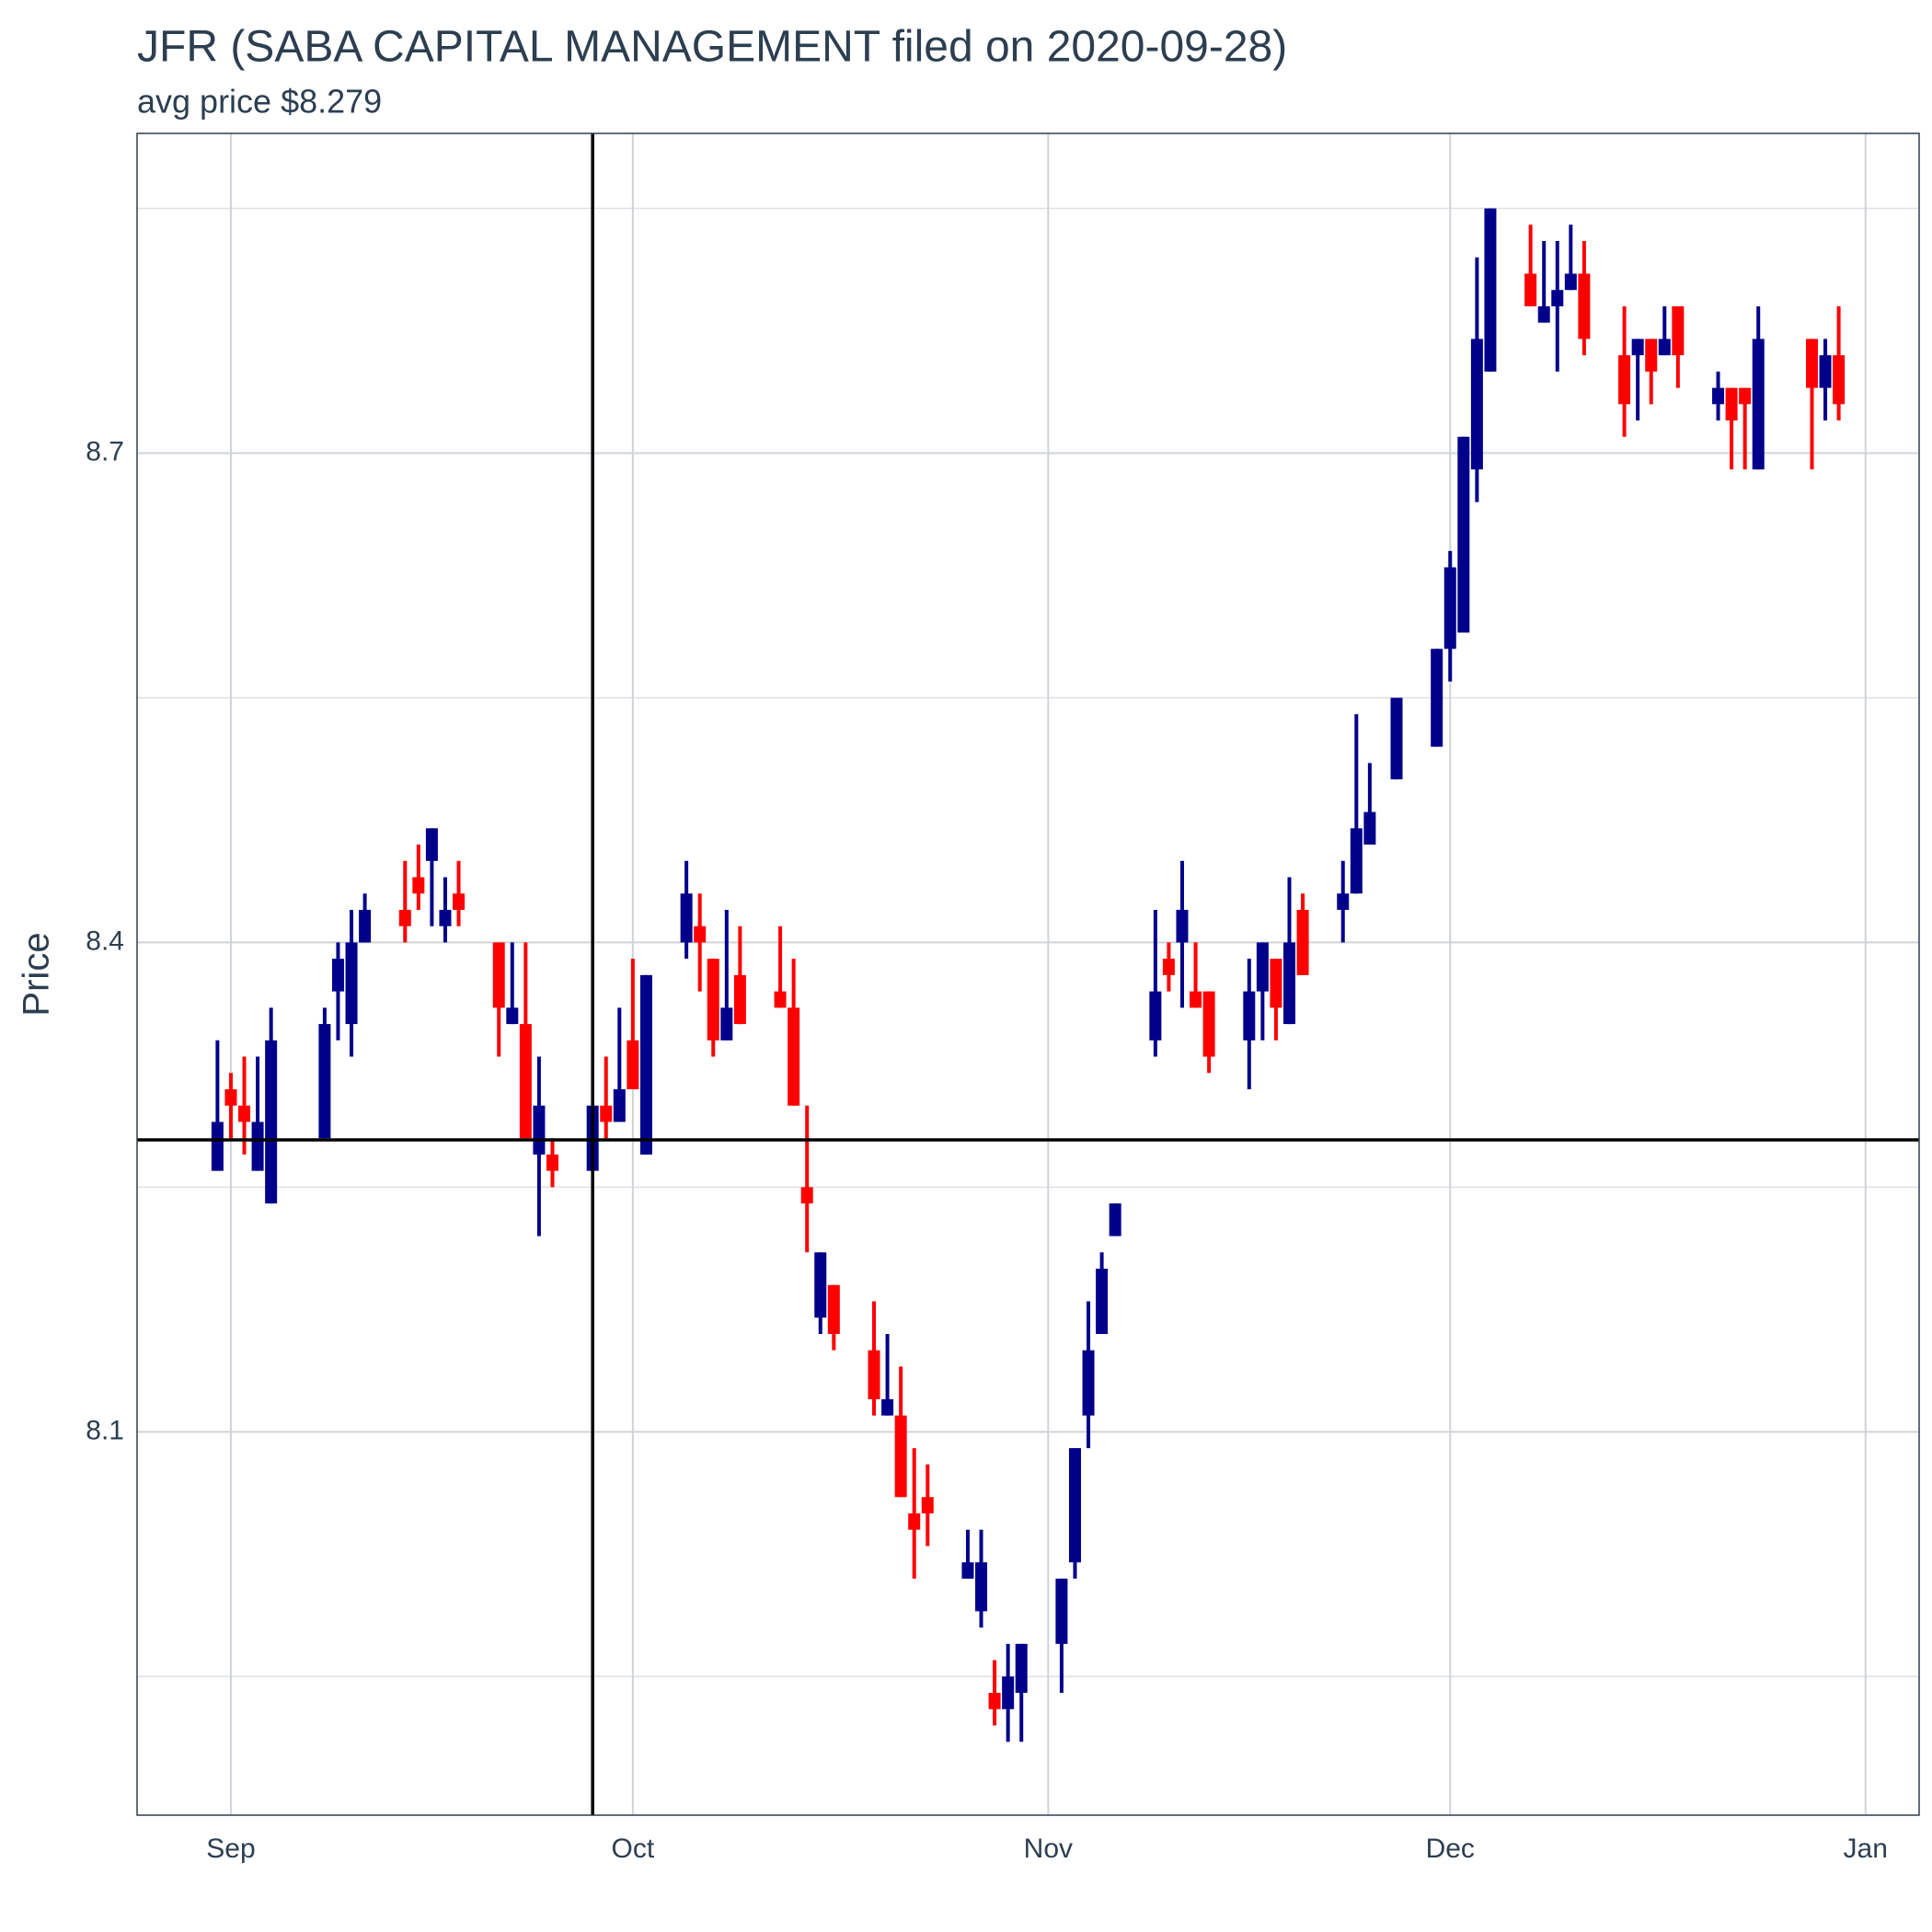  Describe the element at coordinates (1048, 1849) in the screenshot. I see `x-tick-label: Nov` at that location.